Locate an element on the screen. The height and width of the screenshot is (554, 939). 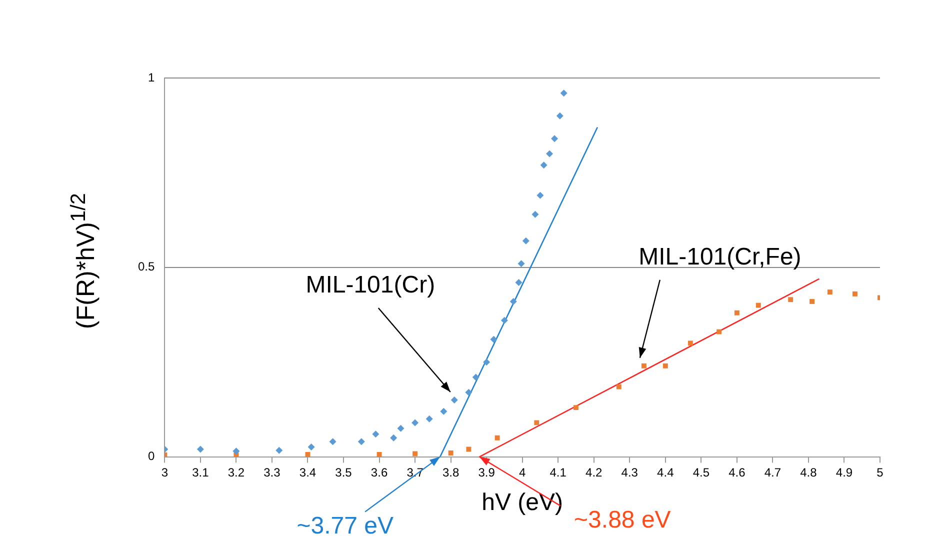
x-tick-label: 3.1 is located at coordinates (201, 472).